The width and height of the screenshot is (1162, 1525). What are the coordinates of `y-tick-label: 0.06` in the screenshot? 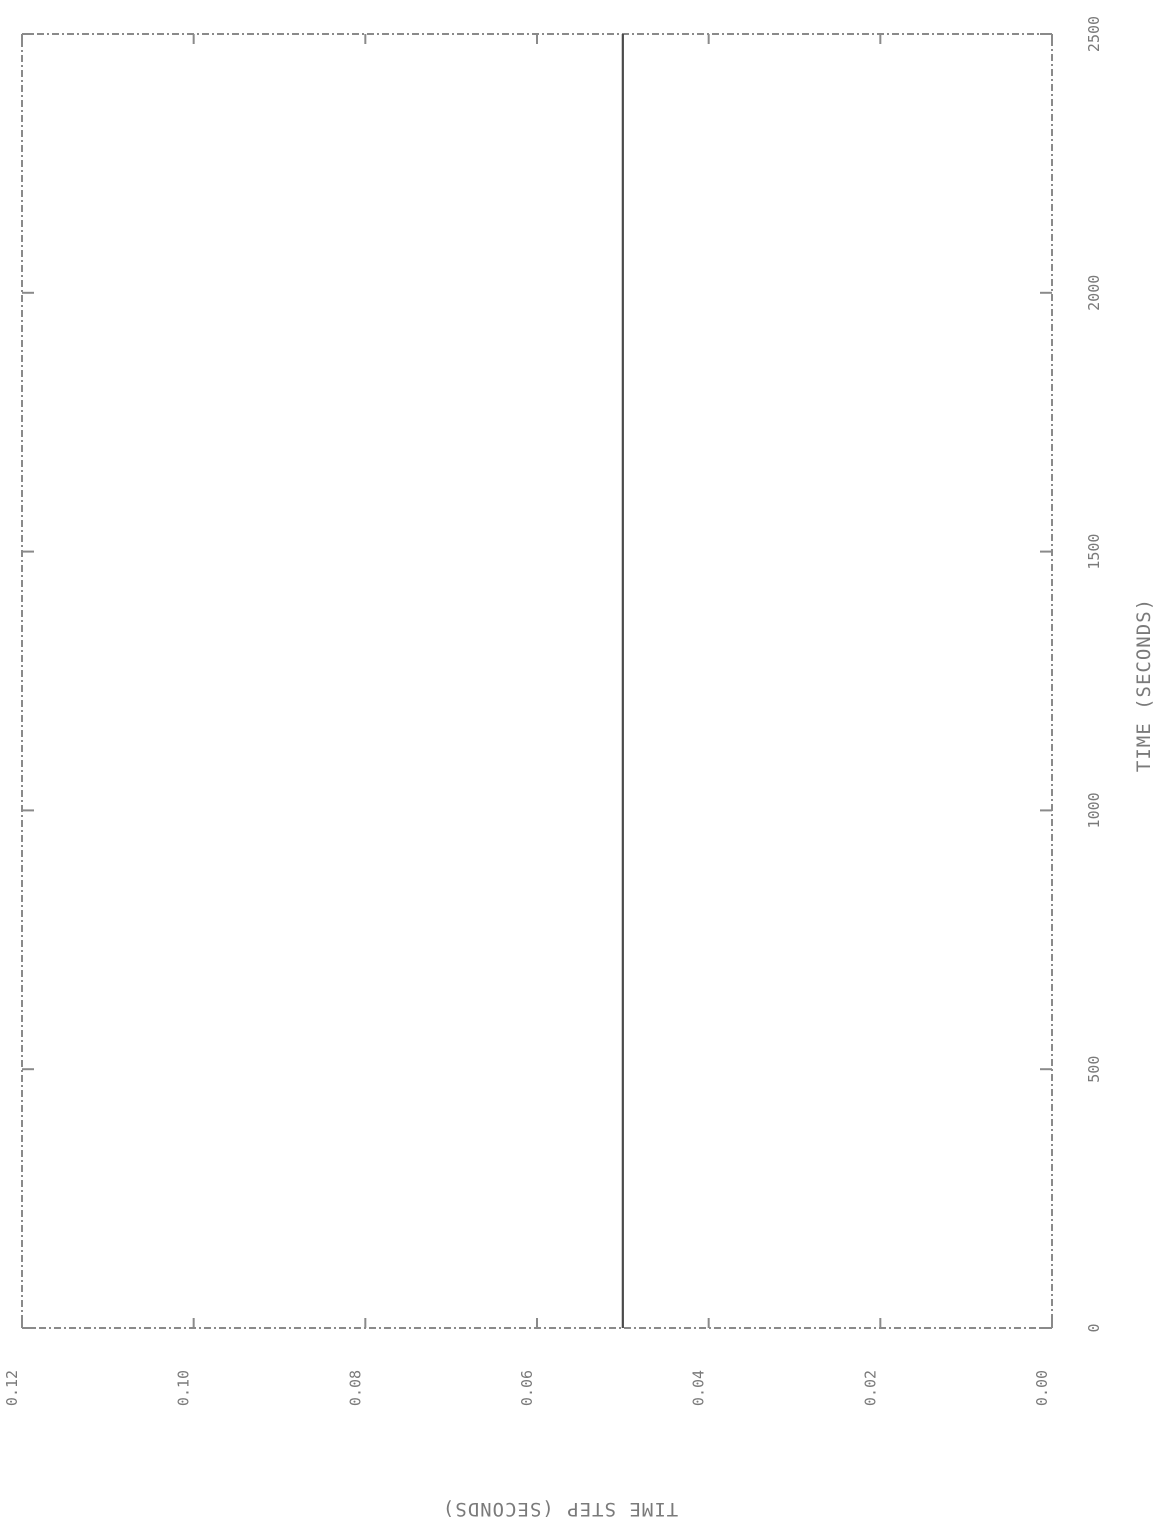 It's located at (527, 1388).